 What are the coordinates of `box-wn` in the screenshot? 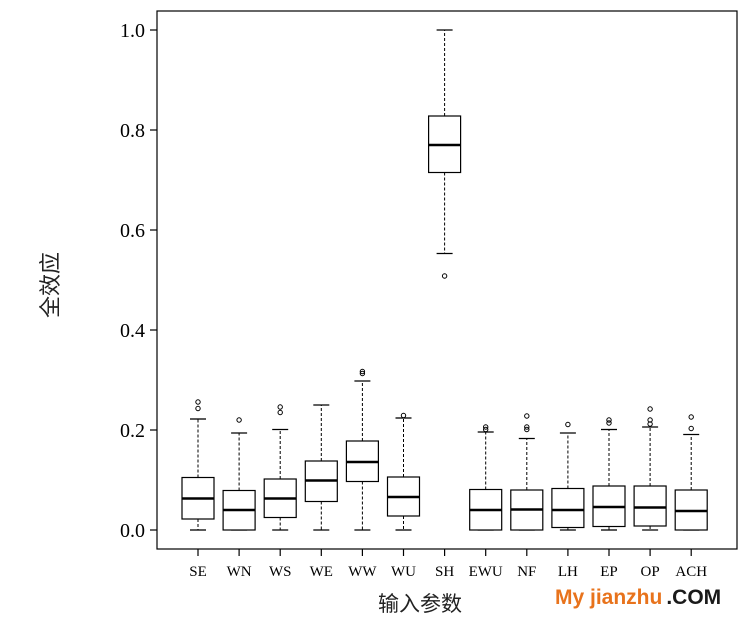 It's located at (239, 474).